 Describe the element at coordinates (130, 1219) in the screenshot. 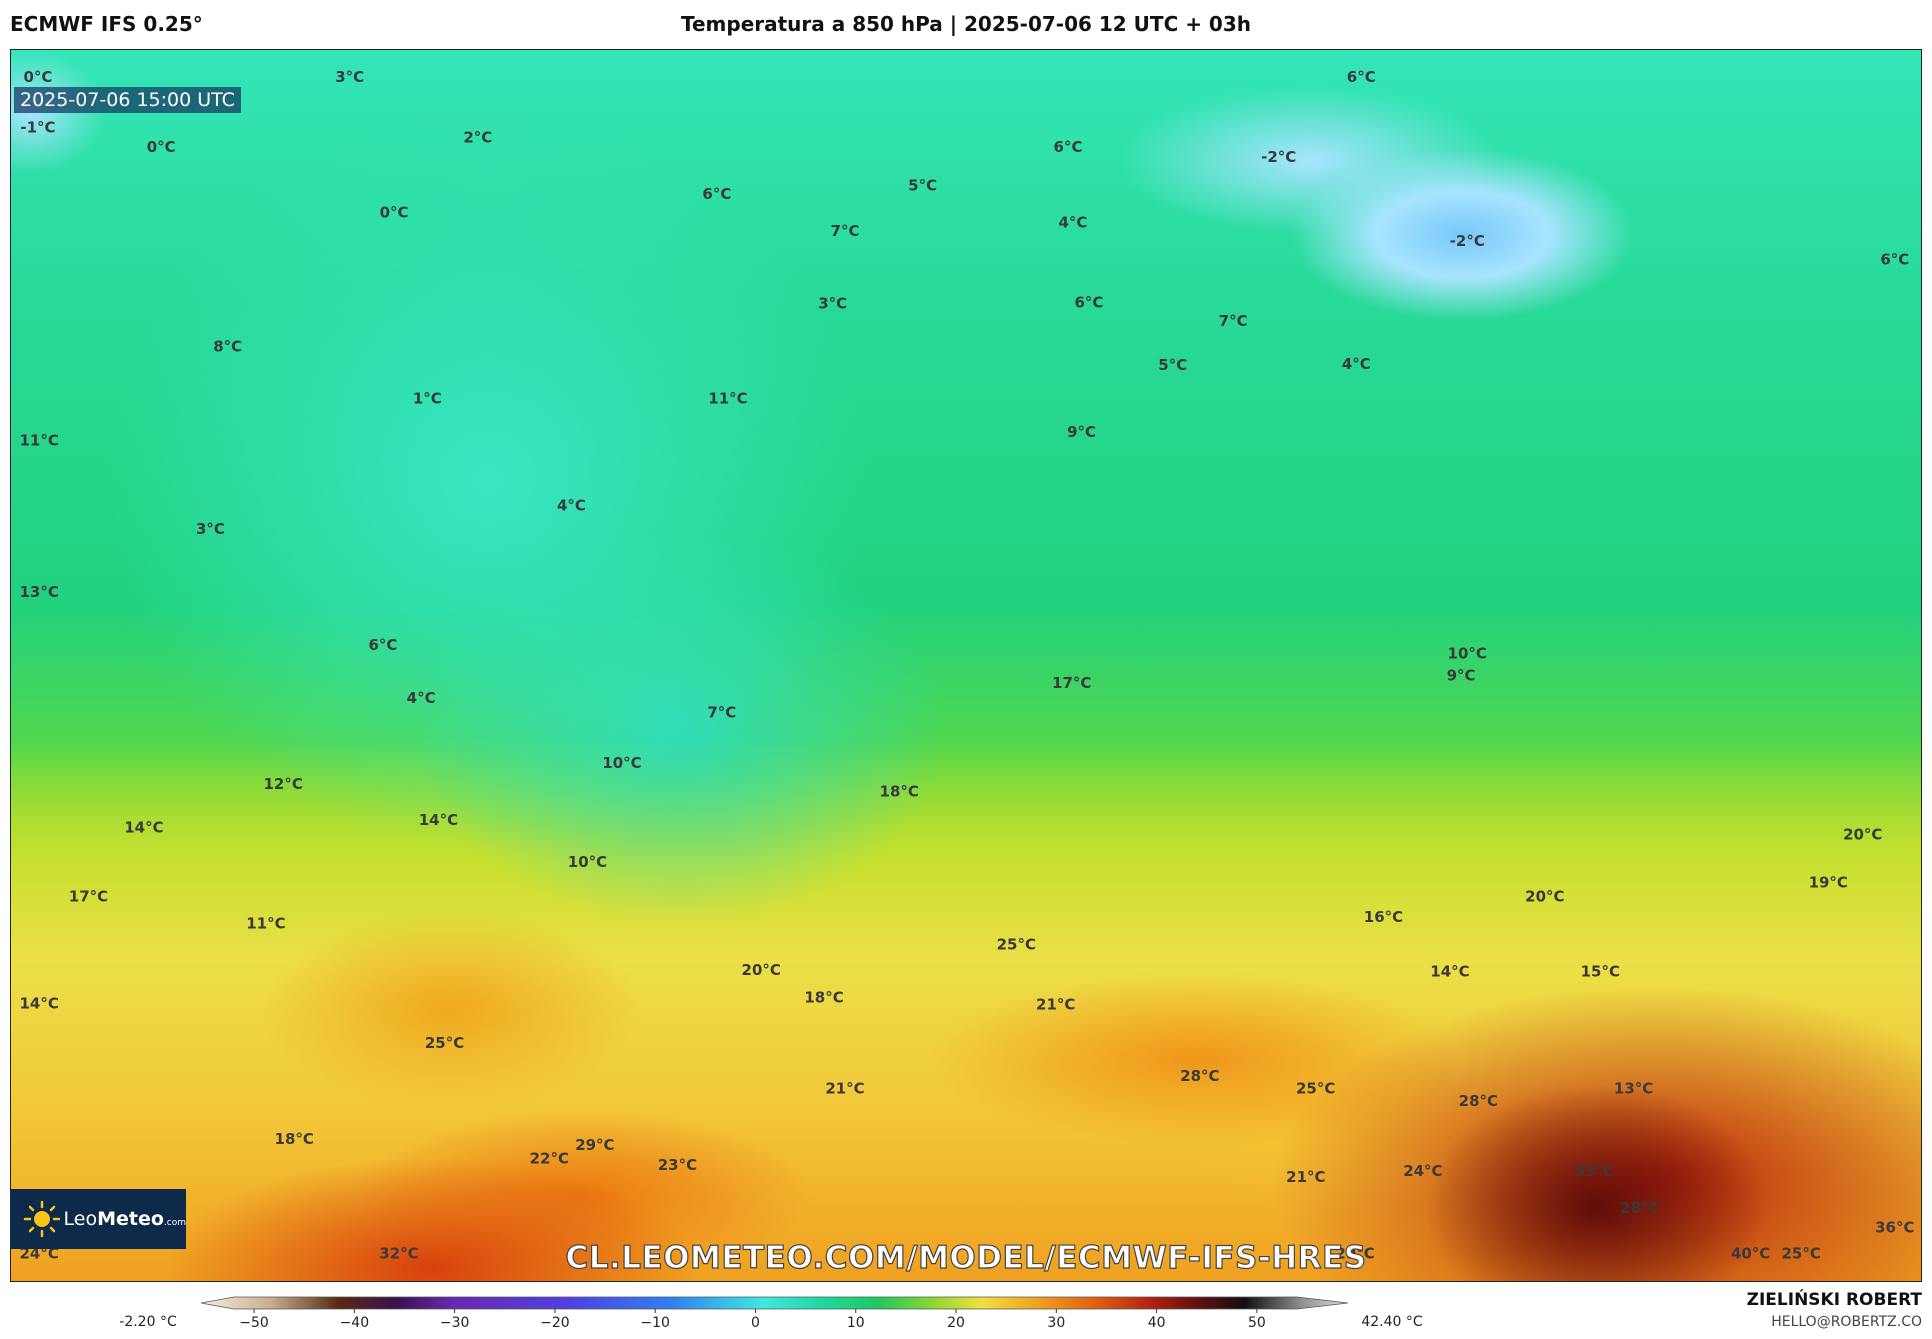

I see `logo-bold: Meteo` at that location.